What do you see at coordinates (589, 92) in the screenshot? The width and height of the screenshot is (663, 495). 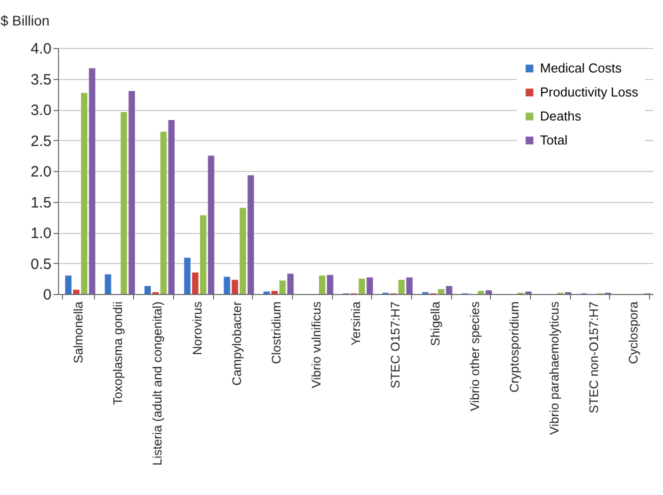 I see `legend-label: Productivity Loss` at bounding box center [589, 92].